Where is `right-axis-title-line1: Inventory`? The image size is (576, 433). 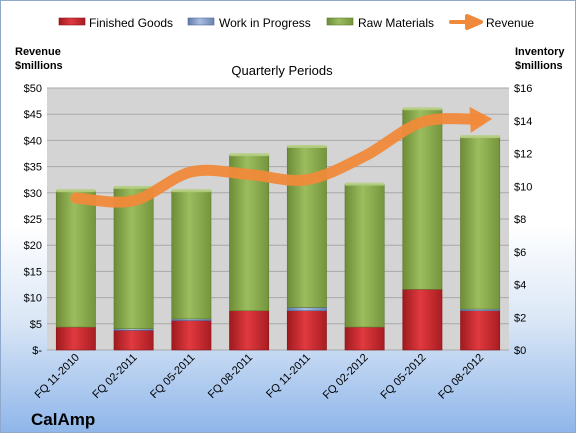 right-axis-title-line1: Inventory is located at coordinates (540, 52).